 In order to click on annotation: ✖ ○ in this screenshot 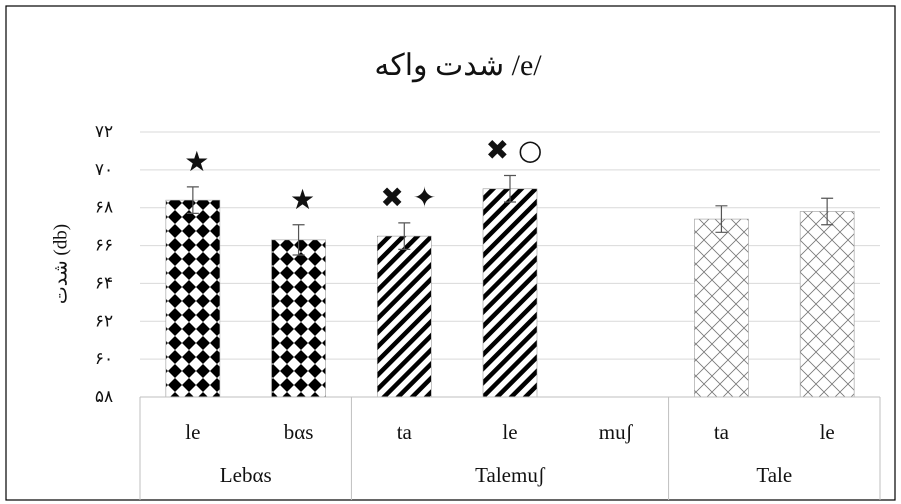, I will do `click(514, 150)`.